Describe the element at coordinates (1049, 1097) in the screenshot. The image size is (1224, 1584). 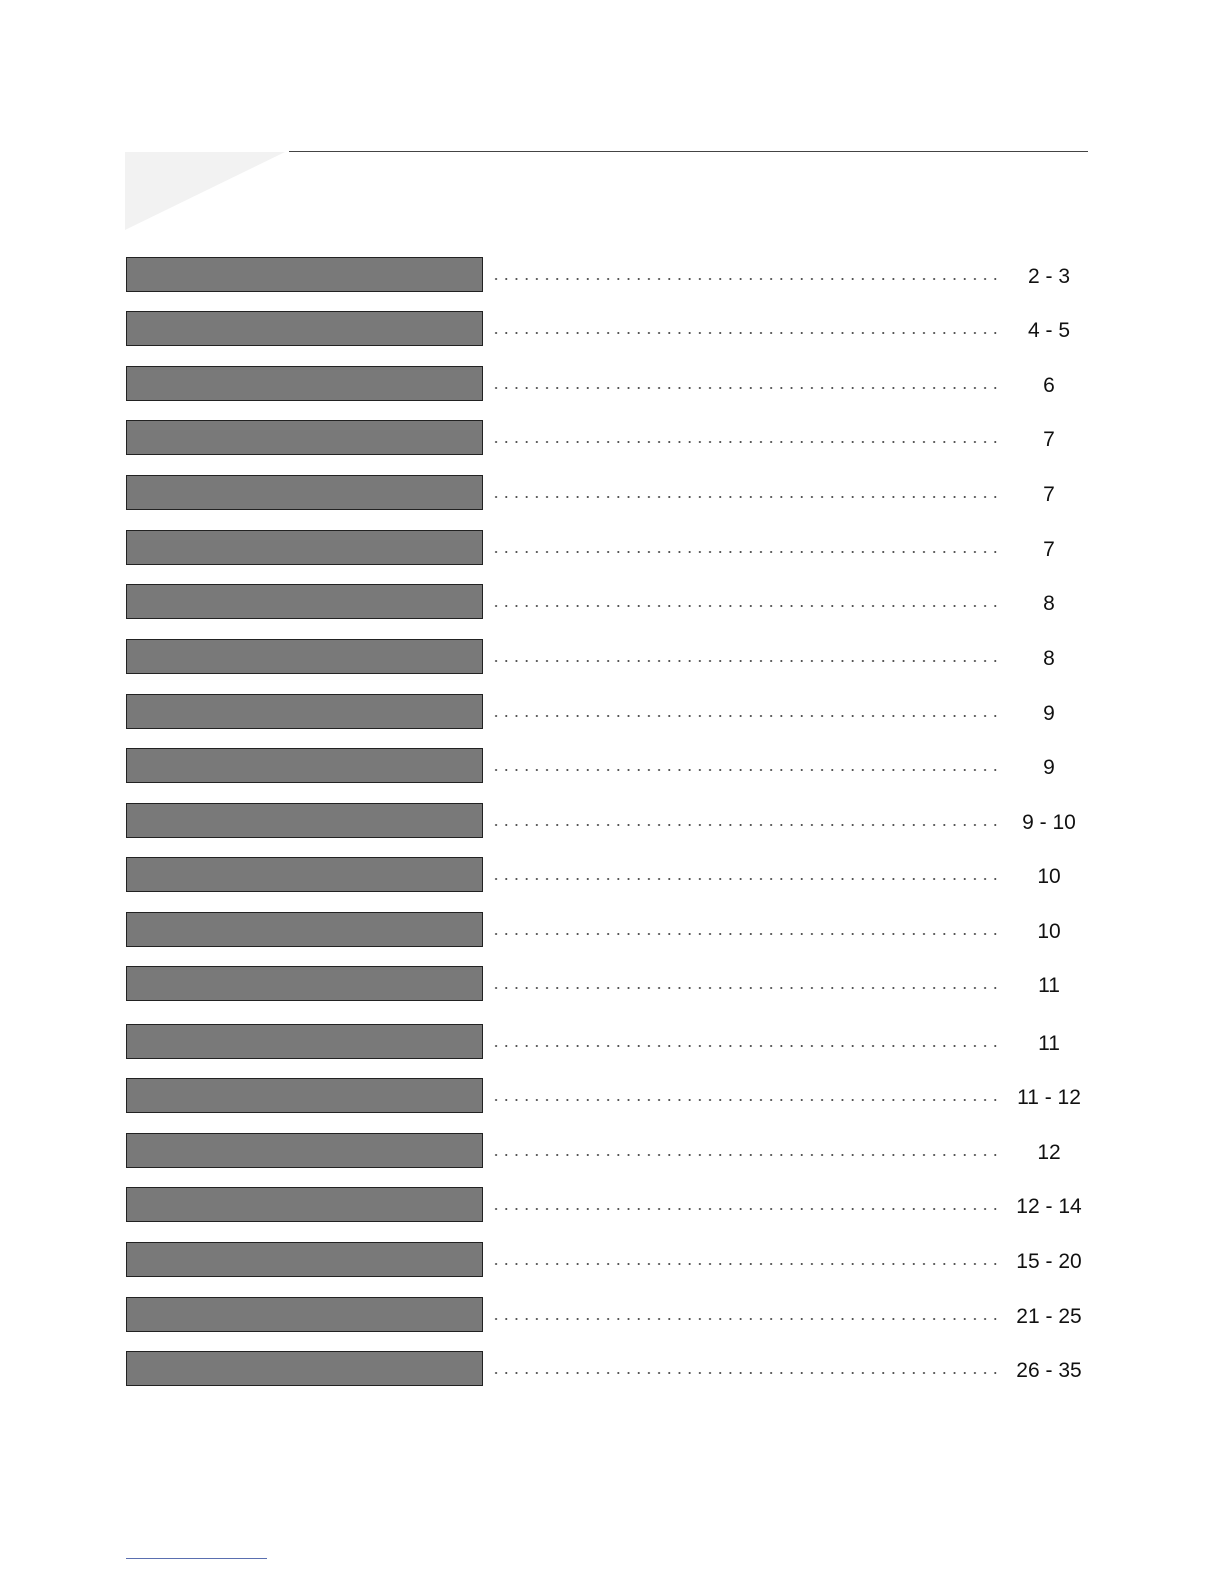
I see `page-range: 11 - 12` at that location.